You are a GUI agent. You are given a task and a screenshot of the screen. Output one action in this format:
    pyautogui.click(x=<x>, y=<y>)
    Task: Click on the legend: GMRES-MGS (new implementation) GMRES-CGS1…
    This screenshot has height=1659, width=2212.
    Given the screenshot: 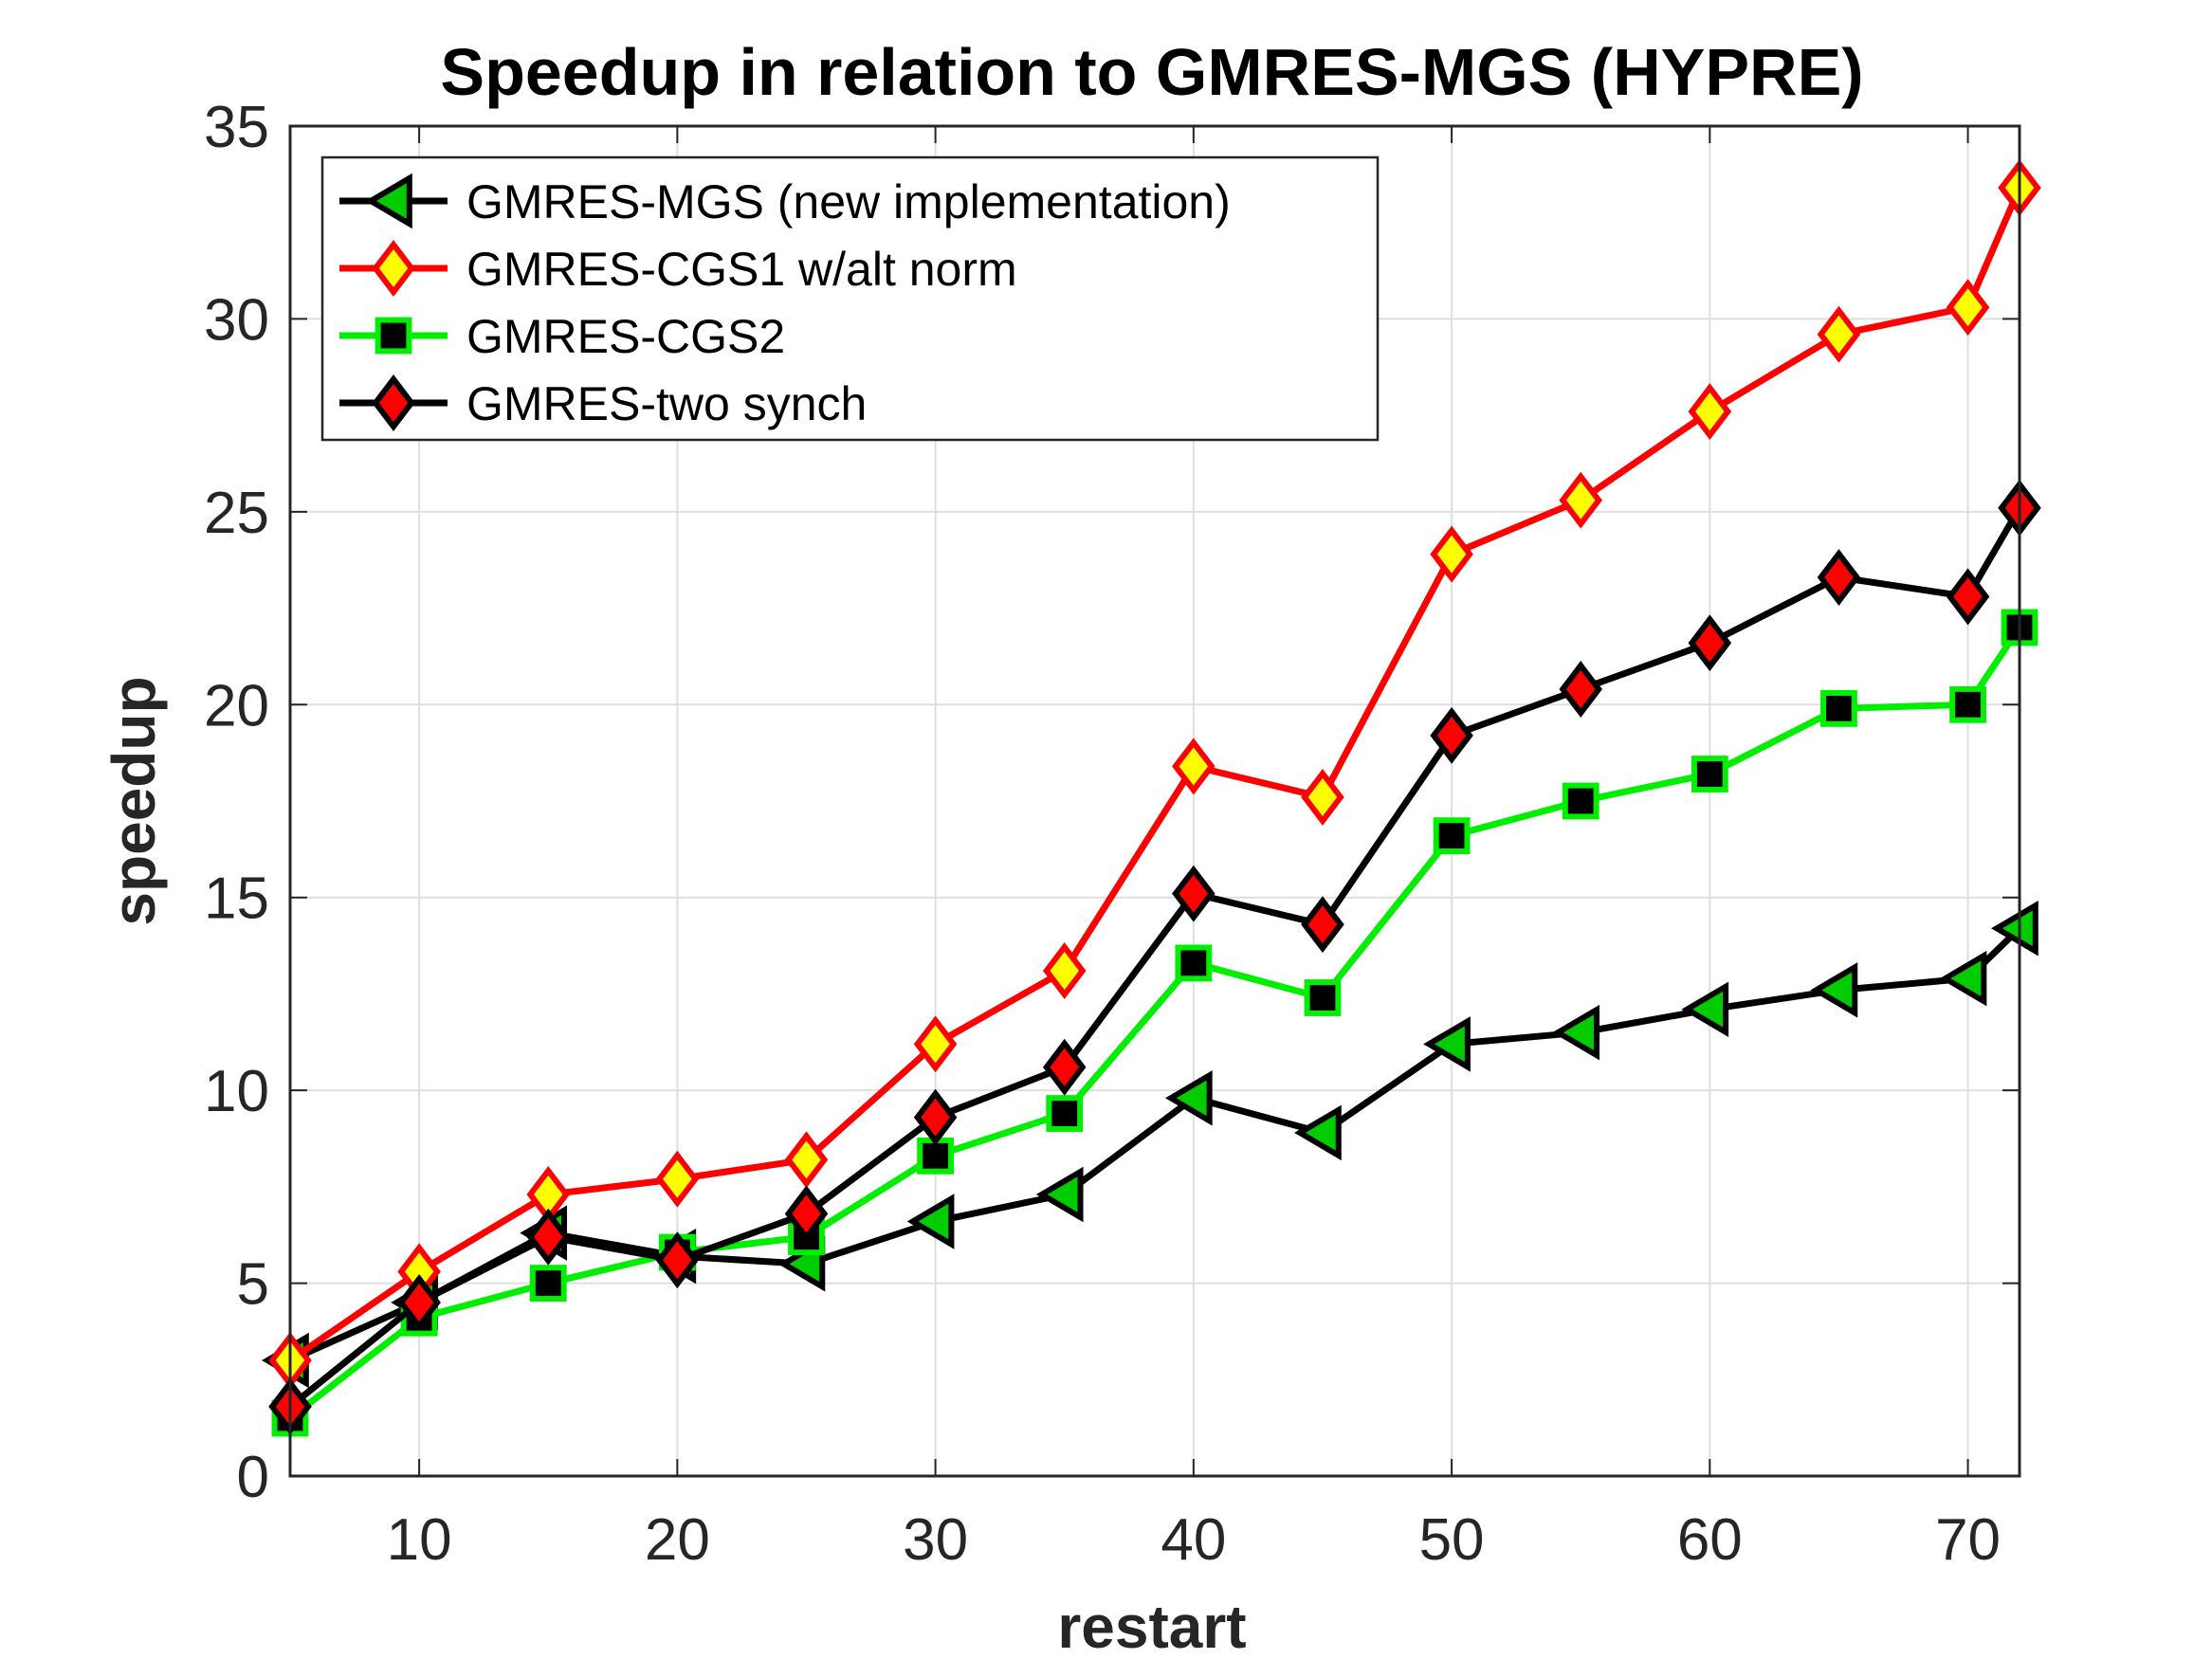 What is the action you would take?
    pyautogui.click(x=850, y=298)
    